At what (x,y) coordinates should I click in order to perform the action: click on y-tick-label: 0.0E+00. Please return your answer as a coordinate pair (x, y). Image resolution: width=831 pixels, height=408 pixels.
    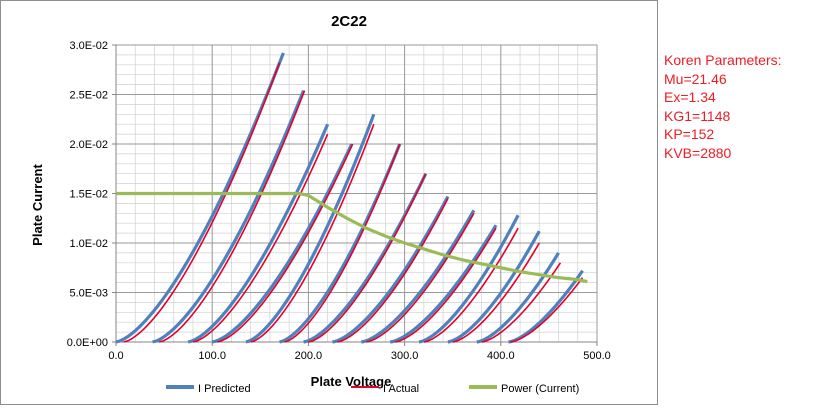
    Looking at the image, I should click on (87, 343).